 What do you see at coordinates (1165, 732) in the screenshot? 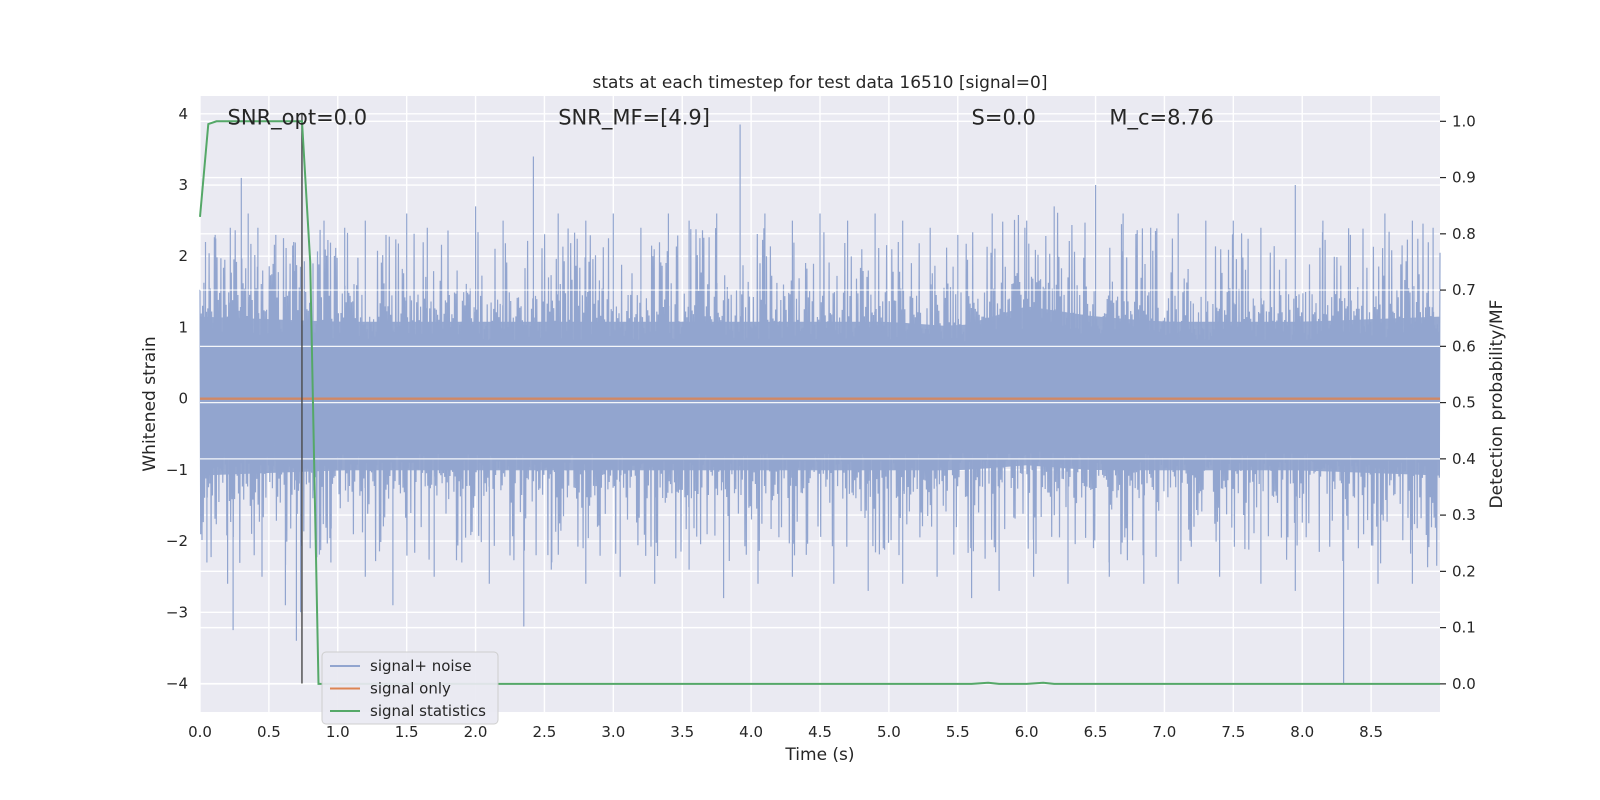
I see `x-tick-label: 7.0` at bounding box center [1165, 732].